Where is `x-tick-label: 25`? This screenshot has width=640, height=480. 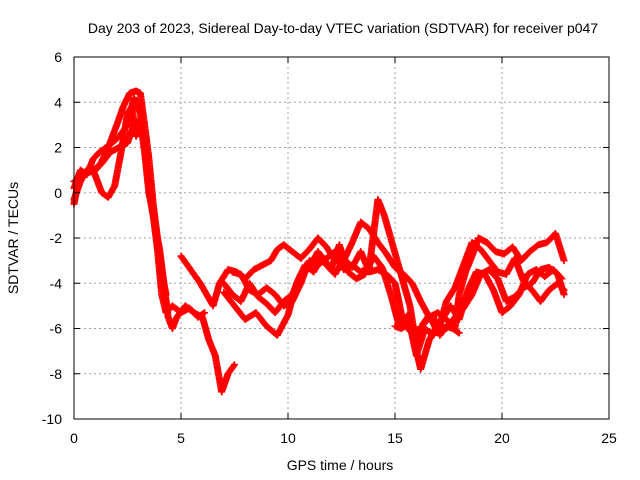
x-tick-label: 25 is located at coordinates (609, 438).